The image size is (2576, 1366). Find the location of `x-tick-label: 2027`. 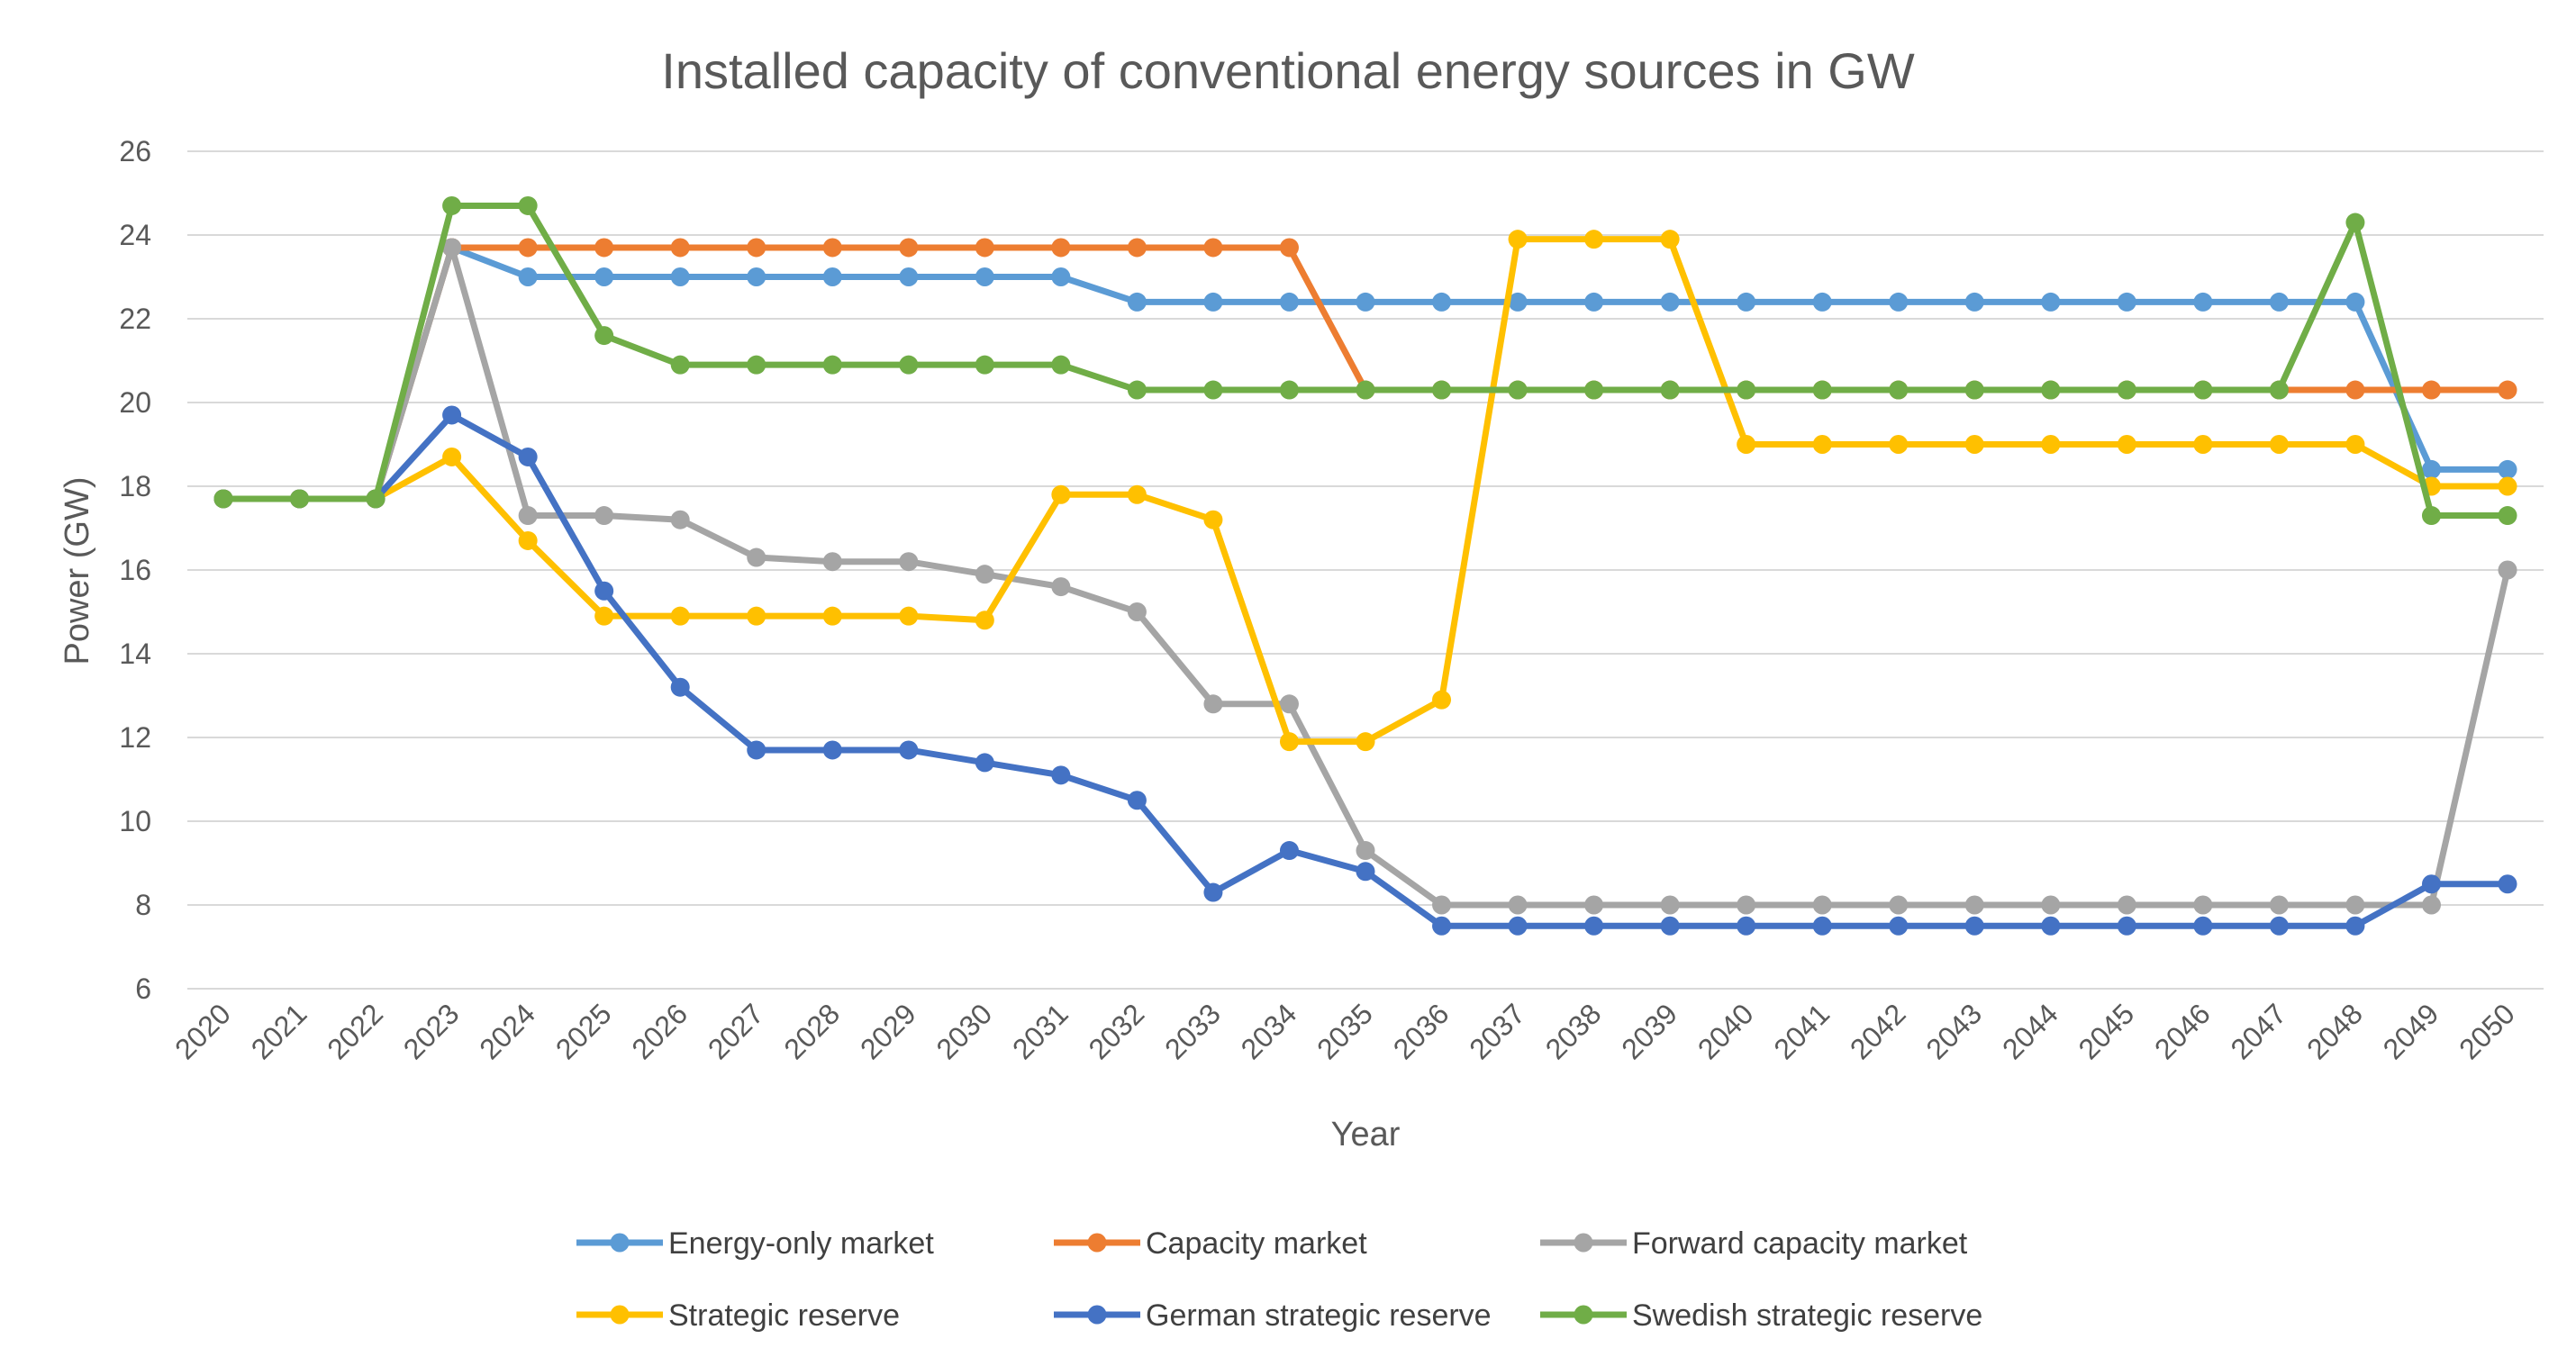

x-tick-label: 2027 is located at coordinates (736, 1031).